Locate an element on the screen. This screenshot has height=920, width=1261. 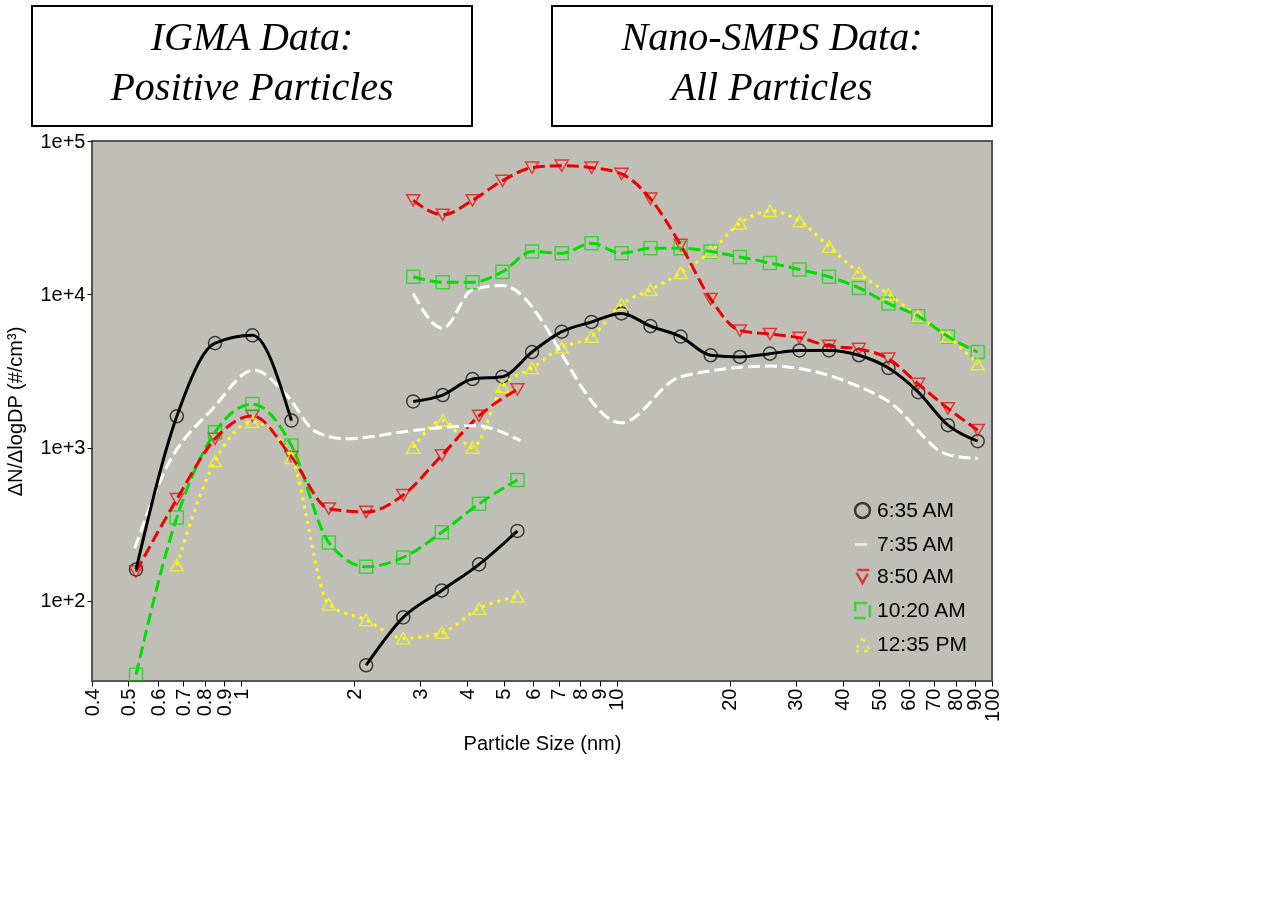
x-tick-label: 4 is located at coordinates (466, 694).